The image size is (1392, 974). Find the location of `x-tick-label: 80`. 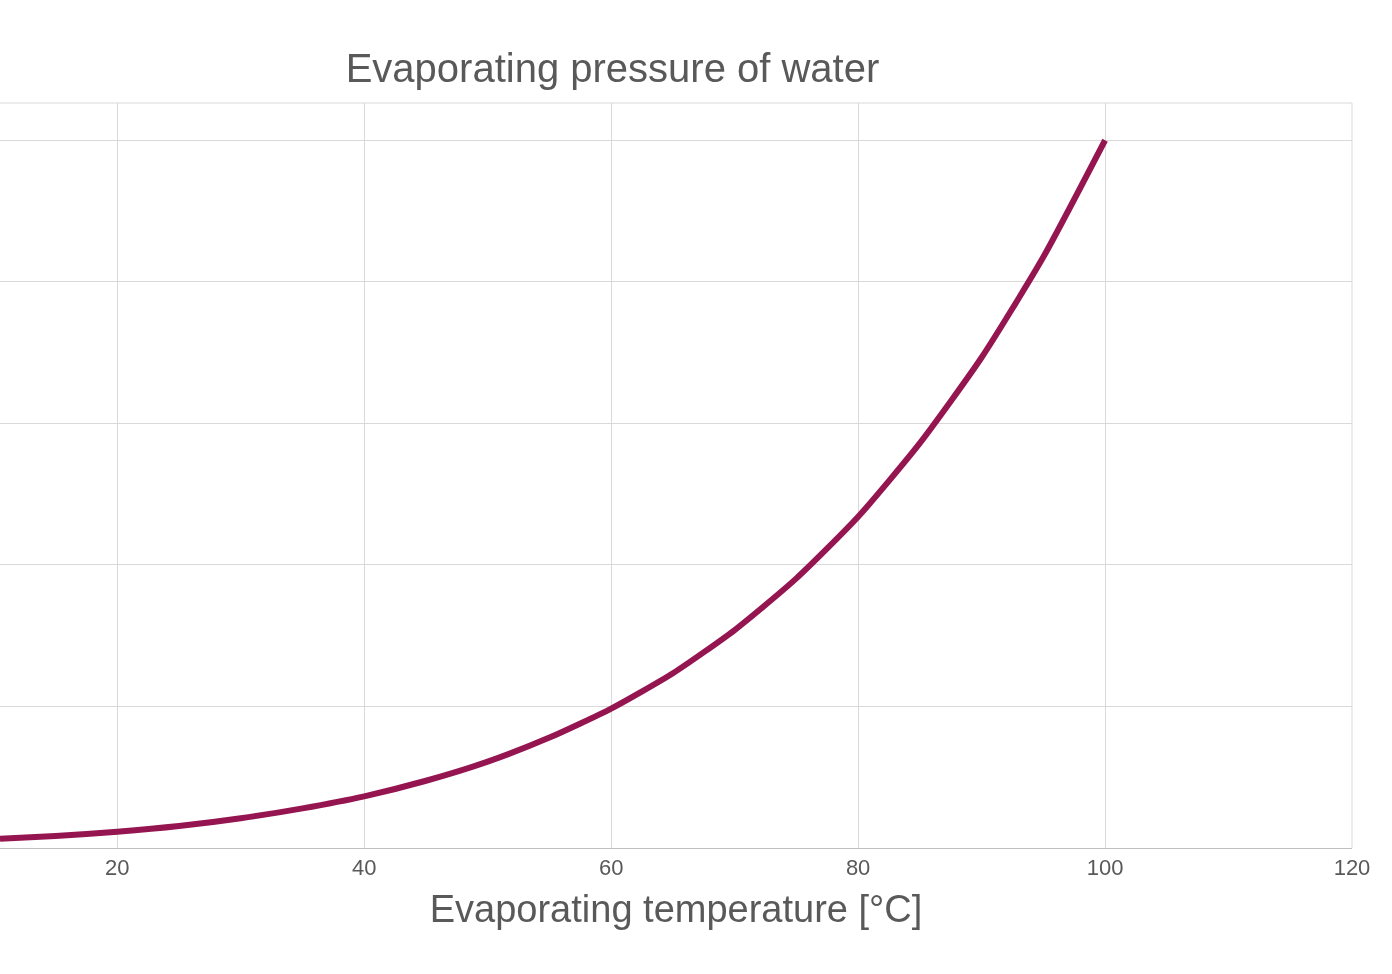

x-tick-label: 80 is located at coordinates (858, 868).